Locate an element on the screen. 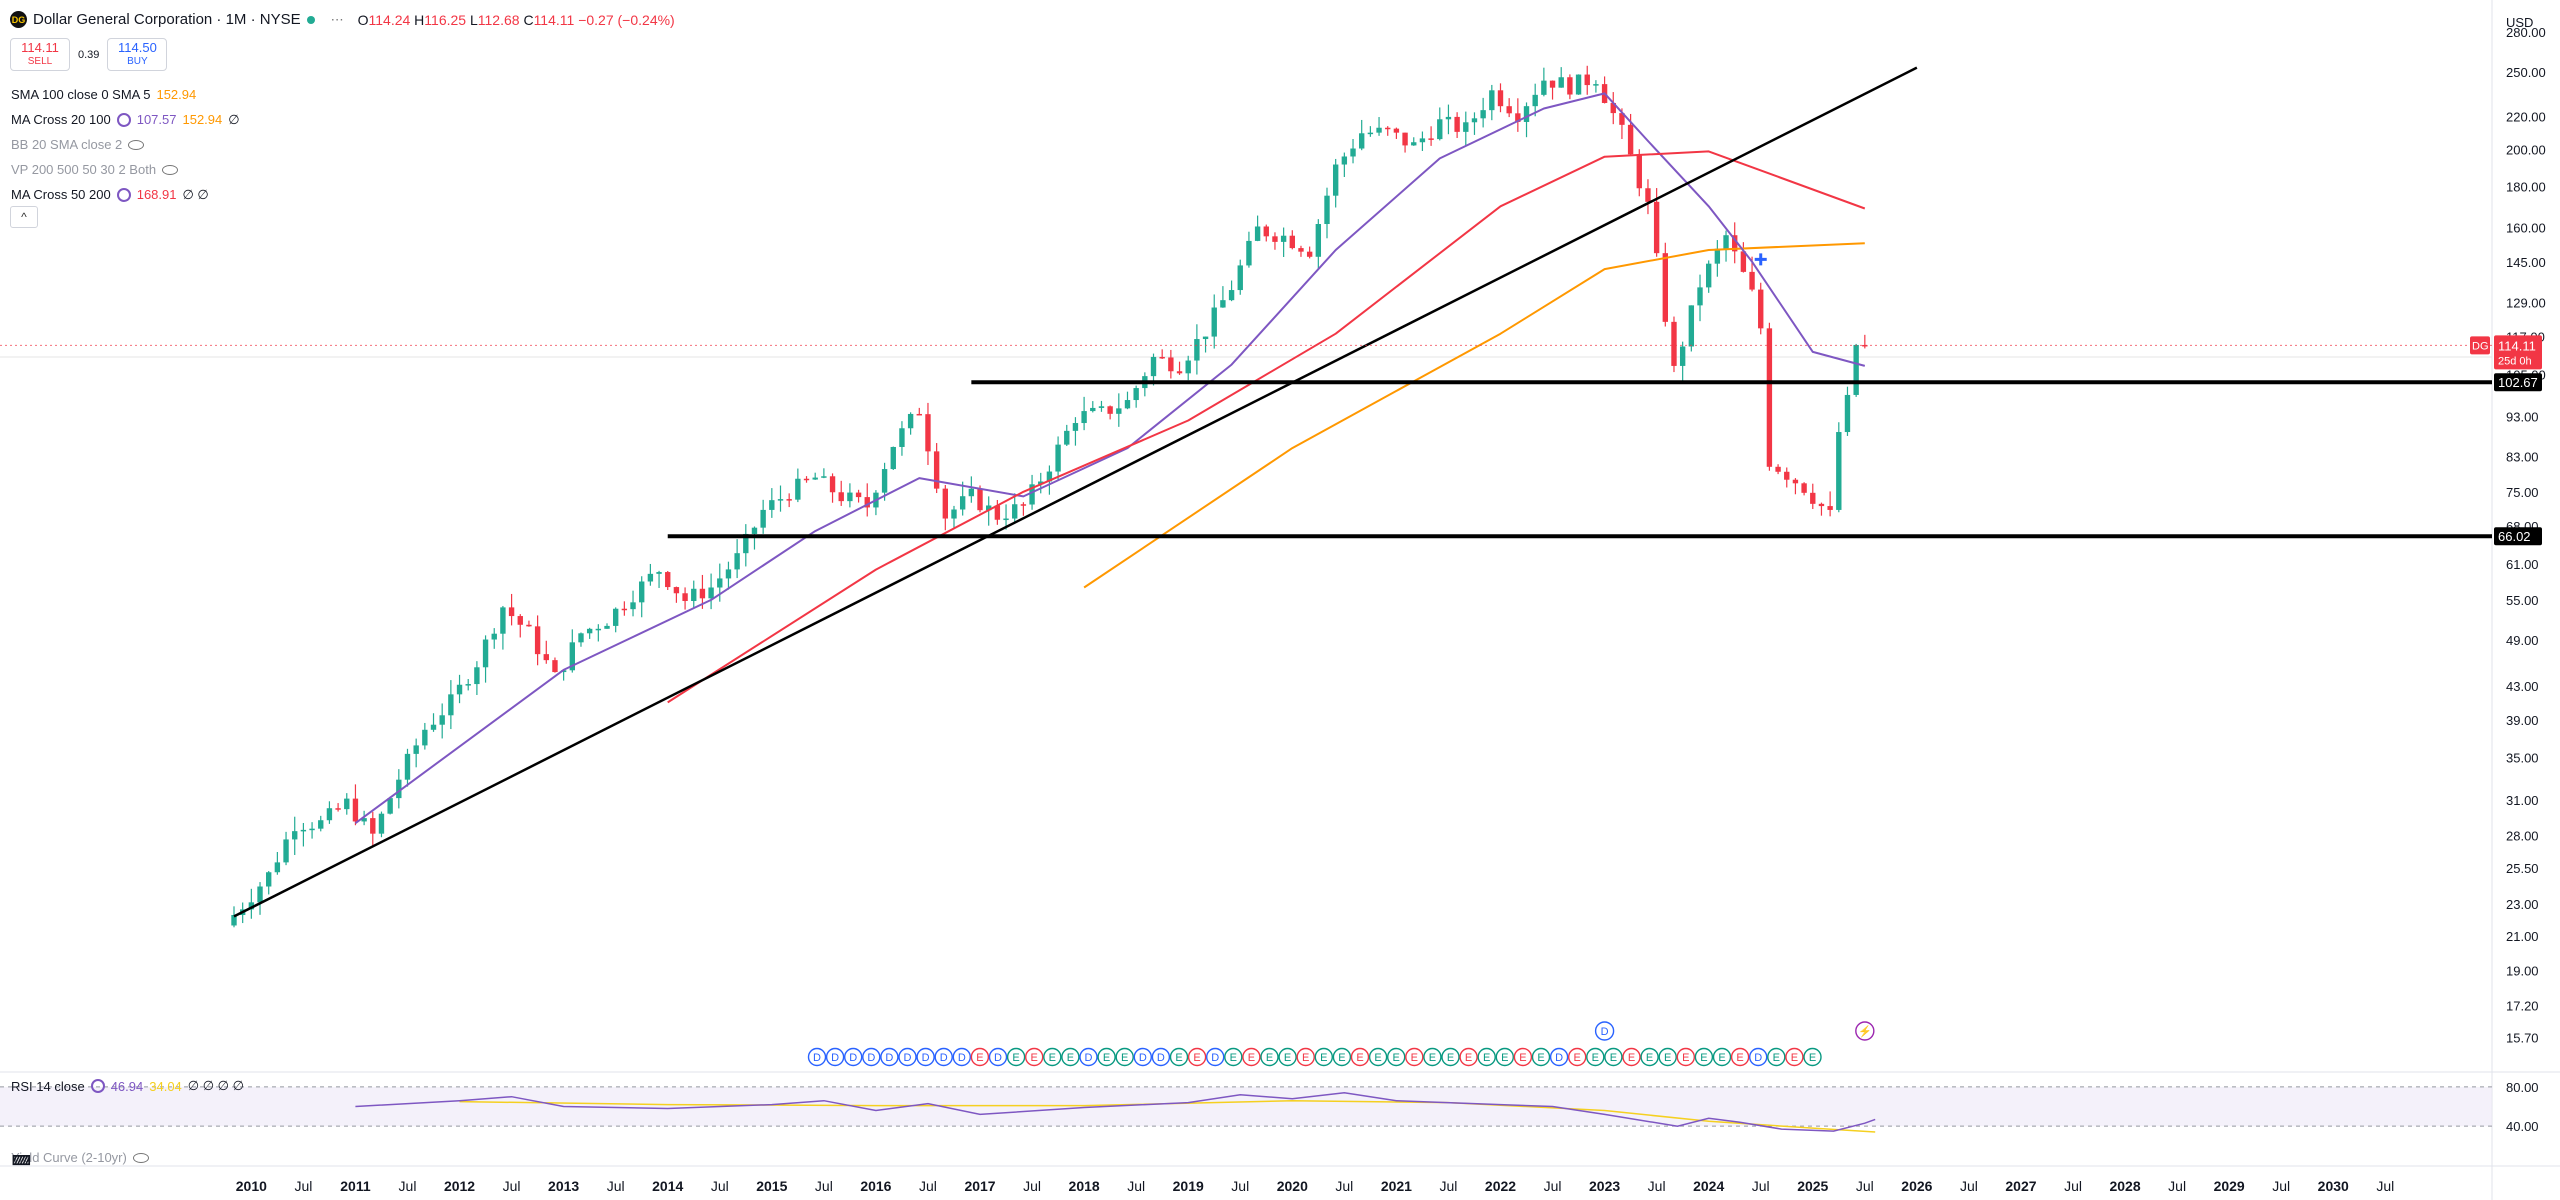 Image resolution: width=2560 pixels, height=1200 pixels. yield-curve-legend: Yield Curve (2-10yr) is located at coordinates (80, 1157).